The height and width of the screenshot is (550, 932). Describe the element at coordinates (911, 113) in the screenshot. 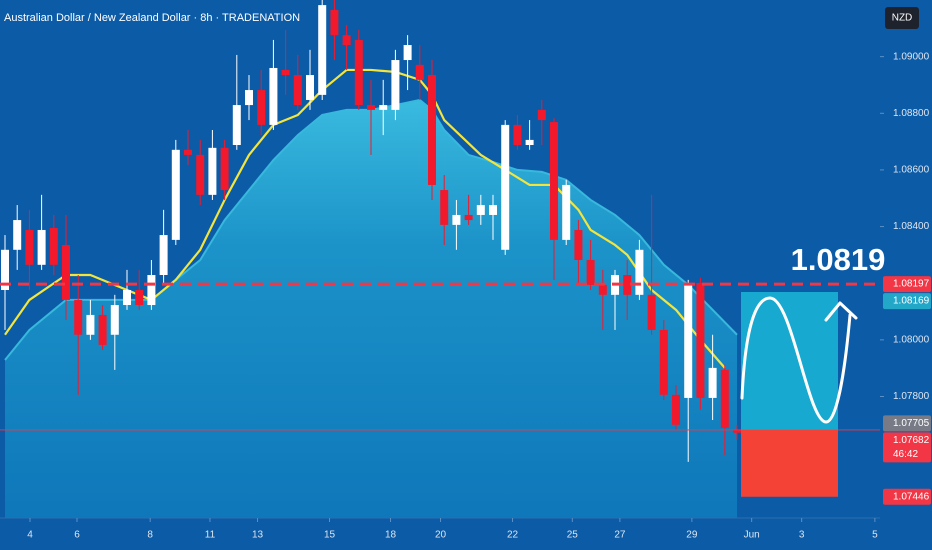

I see `y-tick-label: 1.08800` at that location.